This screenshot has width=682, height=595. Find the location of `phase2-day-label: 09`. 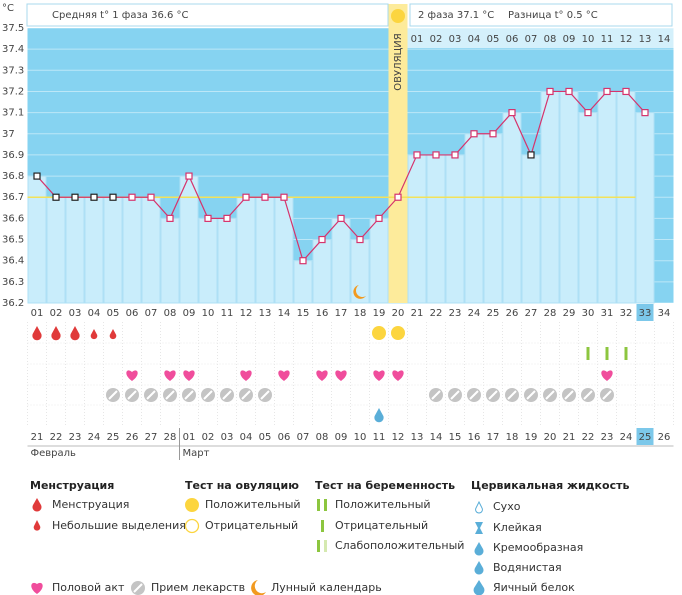

phase2-day-label: 09 is located at coordinates (569, 39).